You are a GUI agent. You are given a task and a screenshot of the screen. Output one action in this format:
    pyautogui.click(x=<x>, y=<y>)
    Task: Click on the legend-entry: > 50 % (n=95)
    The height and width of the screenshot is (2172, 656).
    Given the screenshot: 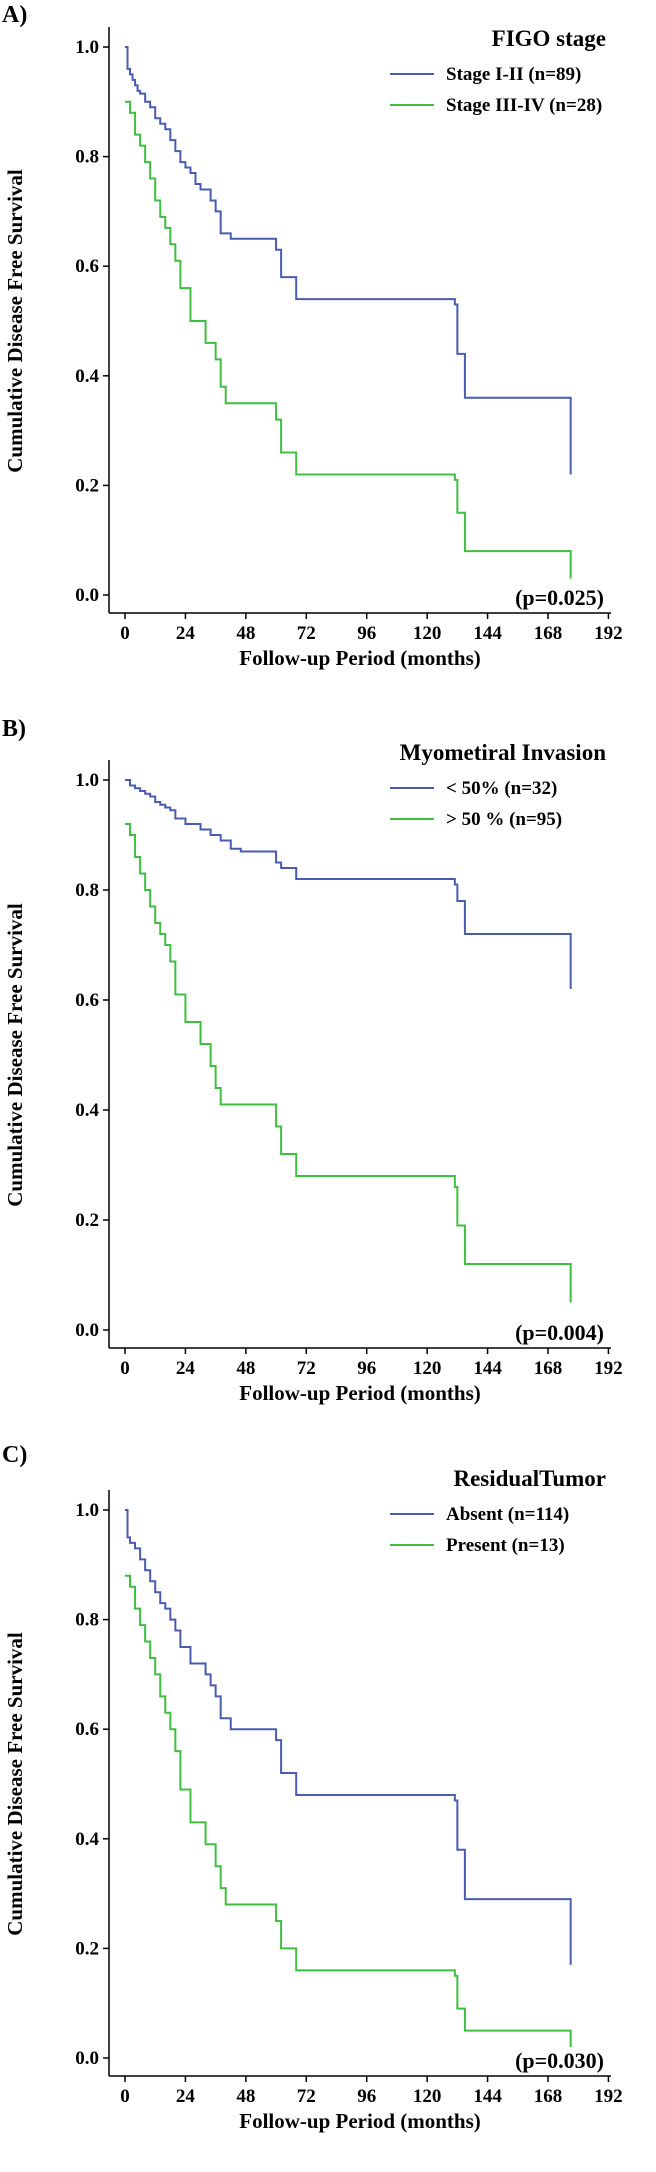 What is the action you would take?
    pyautogui.click(x=504, y=819)
    